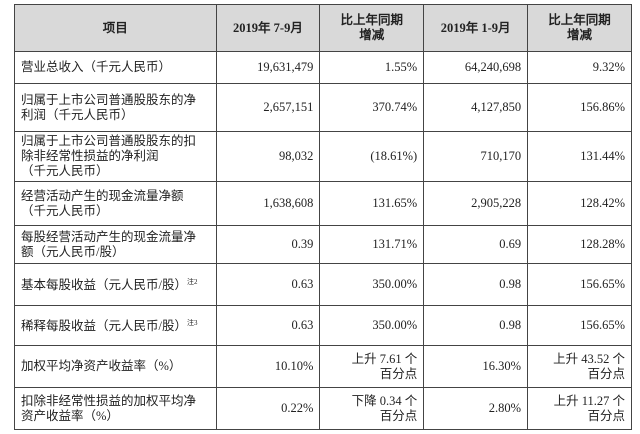 The height and width of the screenshot is (434, 640). I want to click on cell-line: 增减, so click(372, 35).